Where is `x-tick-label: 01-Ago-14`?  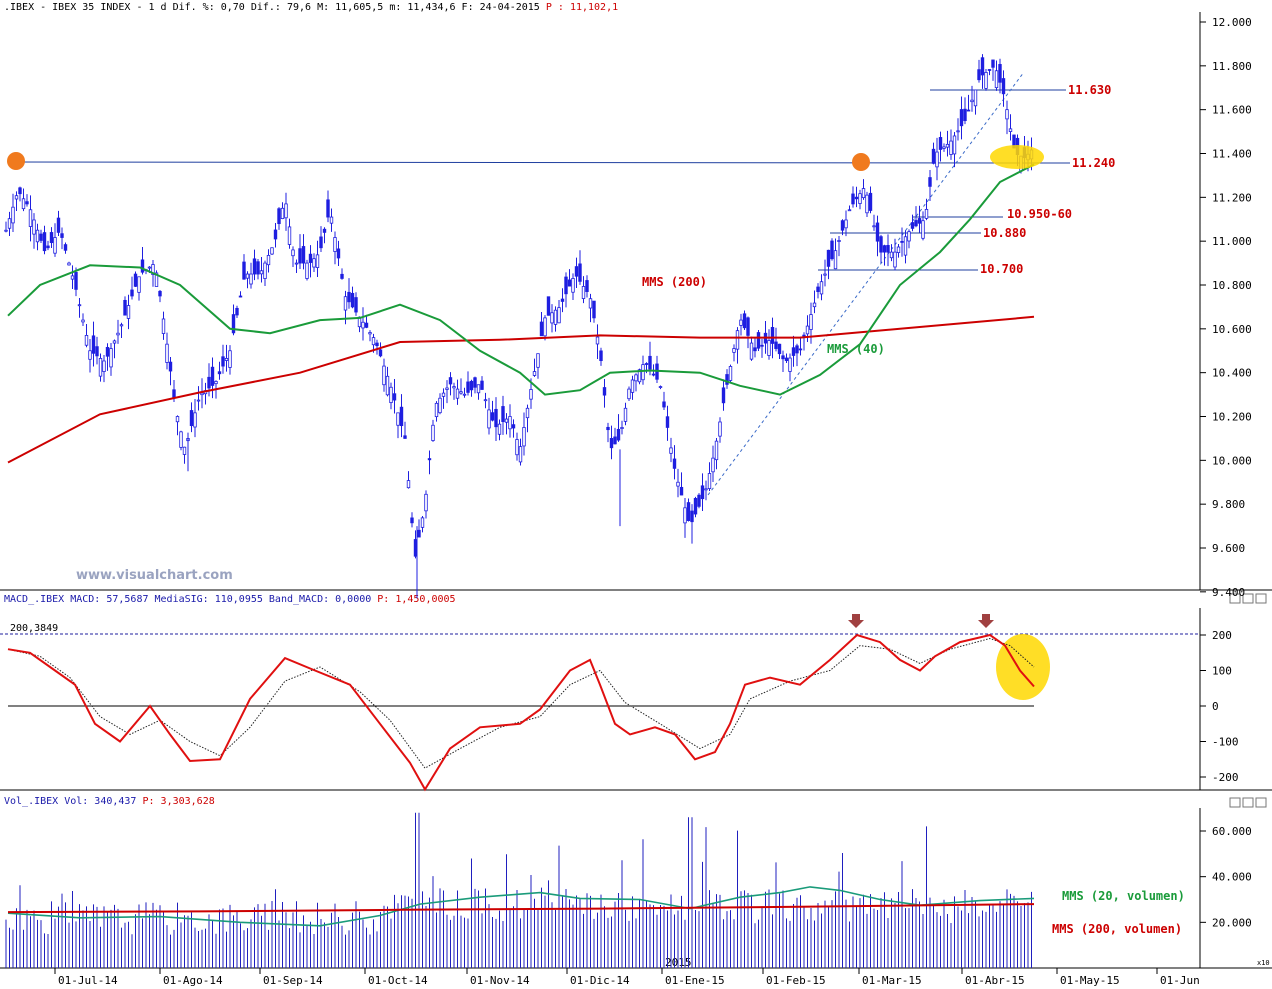 x-tick-label: 01-Ago-14 is located at coordinates (193, 980).